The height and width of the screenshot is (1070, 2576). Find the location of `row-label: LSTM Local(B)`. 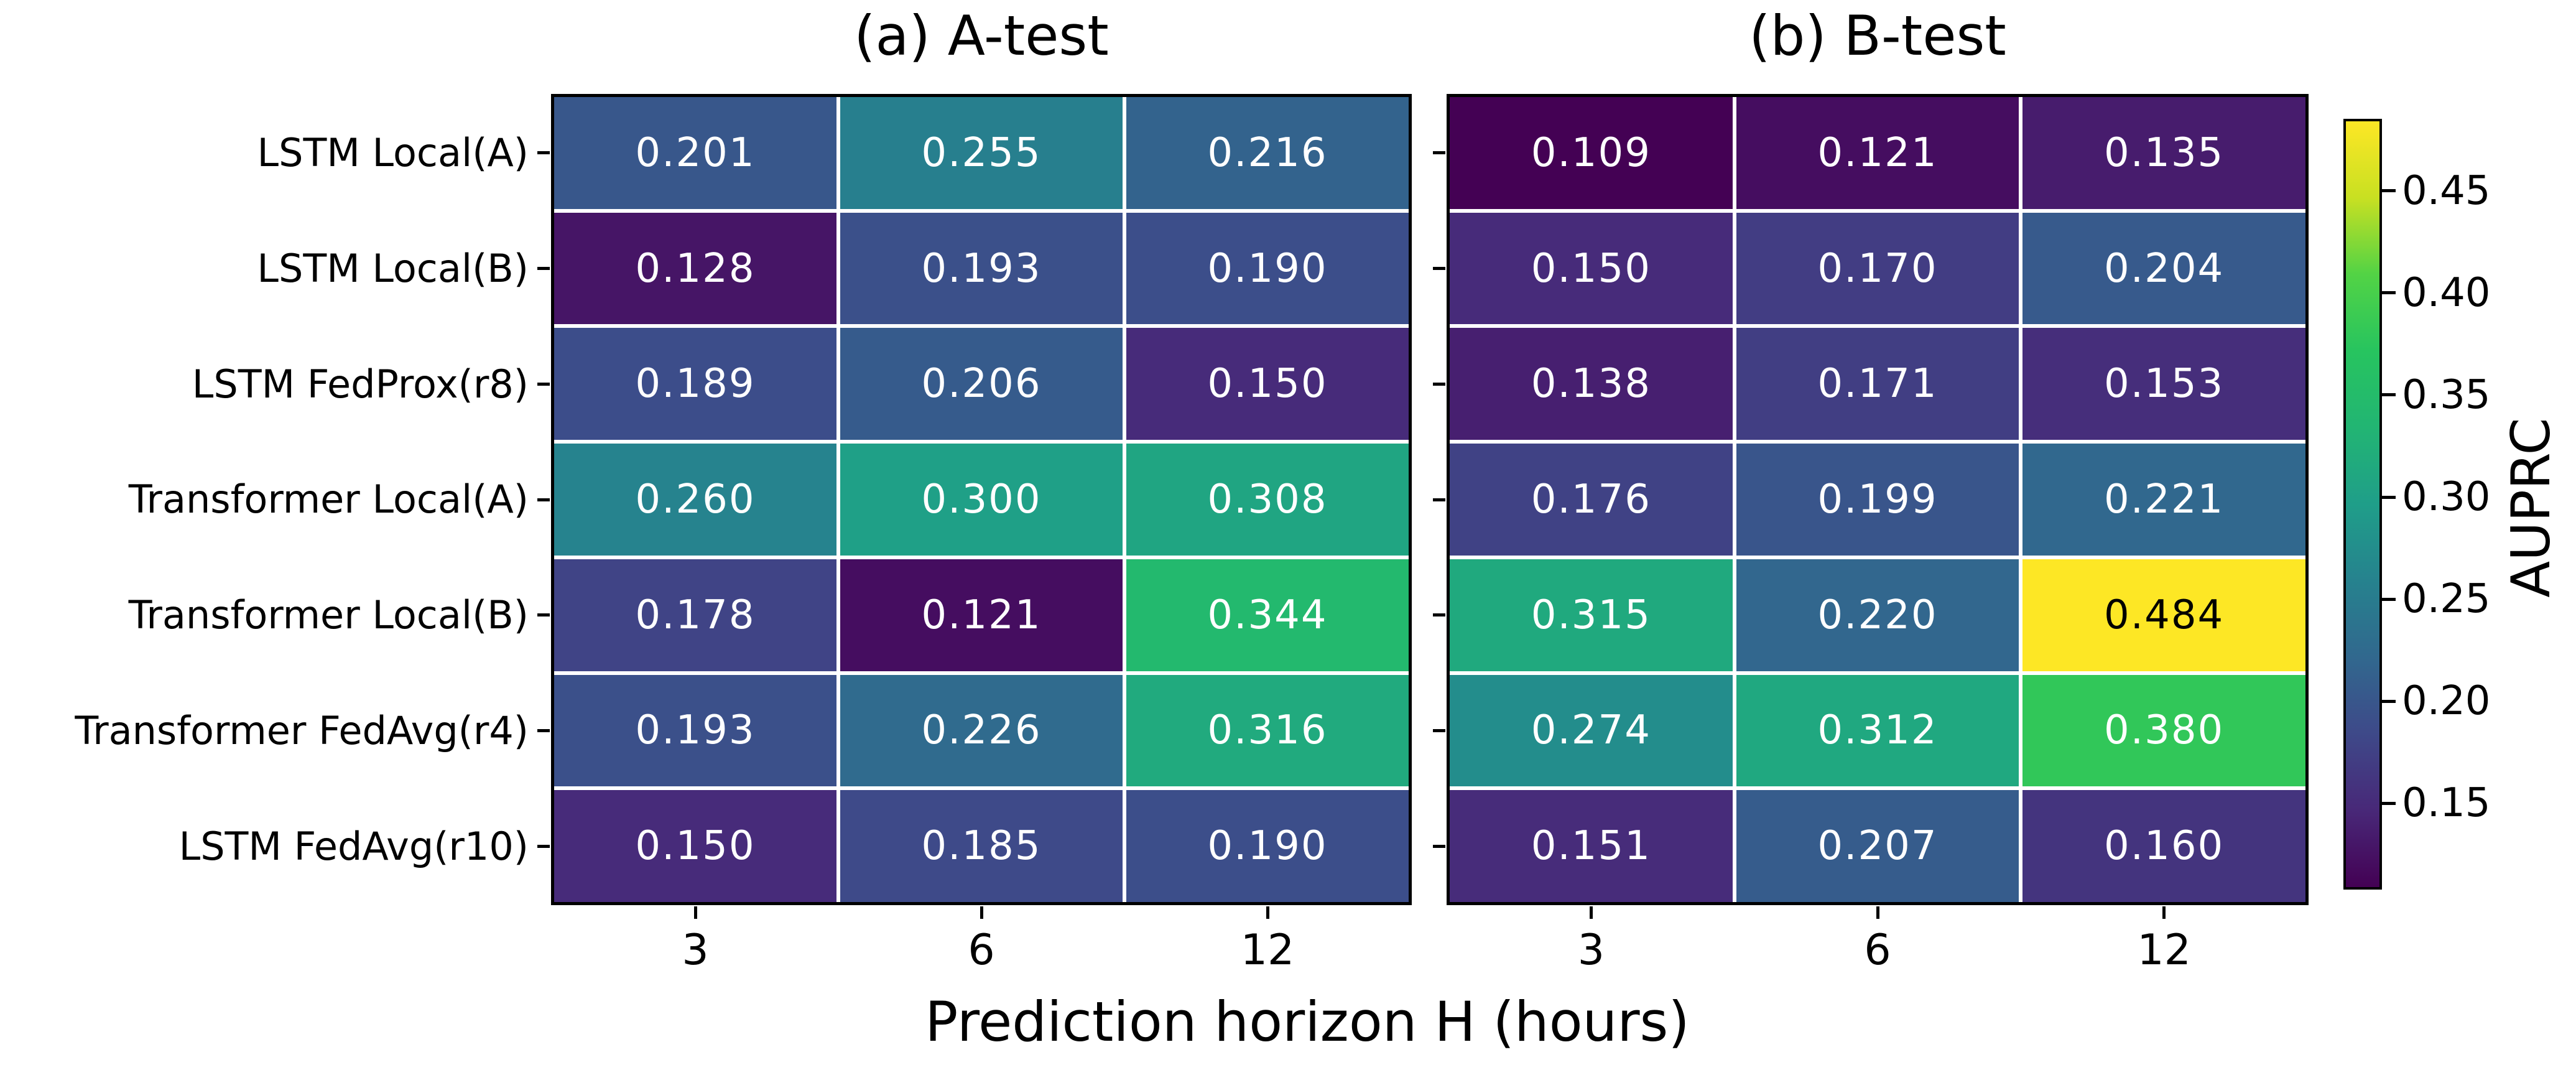

row-label: LSTM Local(B) is located at coordinates (393, 269).